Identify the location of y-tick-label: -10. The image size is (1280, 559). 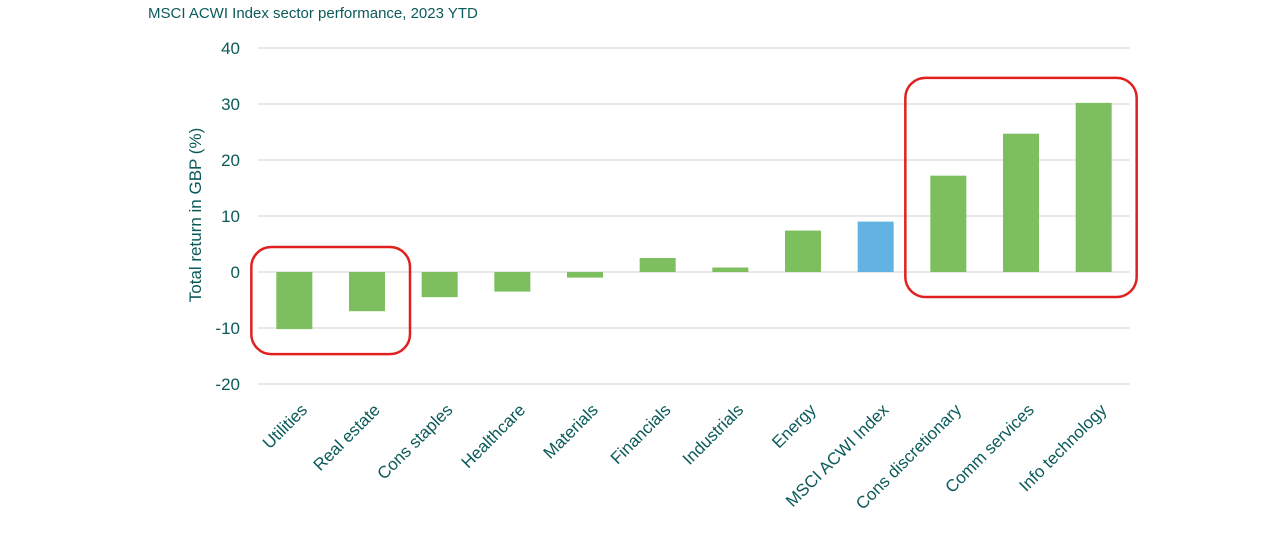
(227, 328).